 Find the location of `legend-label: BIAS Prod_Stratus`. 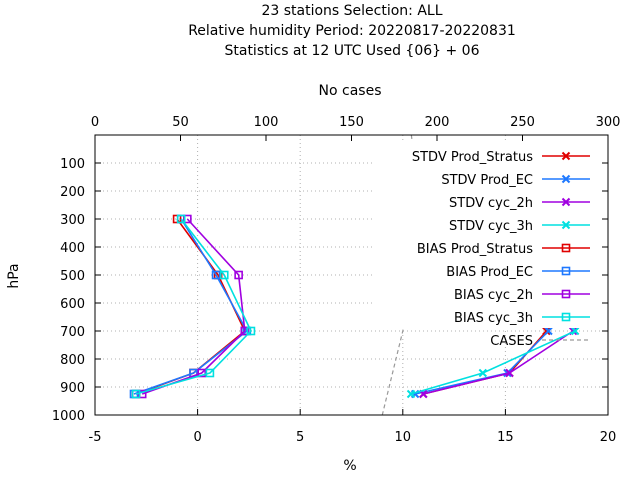

legend-label: BIAS Prod_Stratus is located at coordinates (475, 249).